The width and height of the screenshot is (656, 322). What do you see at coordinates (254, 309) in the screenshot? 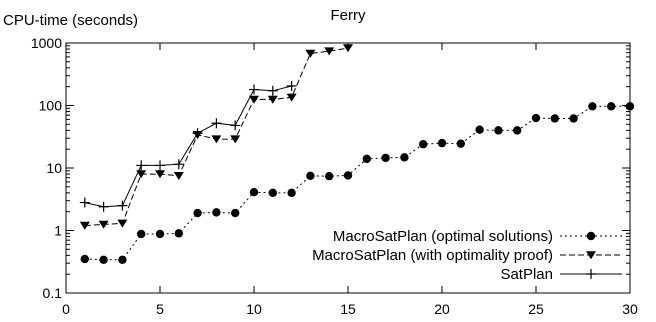
I see `x-tick-label: 10` at bounding box center [254, 309].